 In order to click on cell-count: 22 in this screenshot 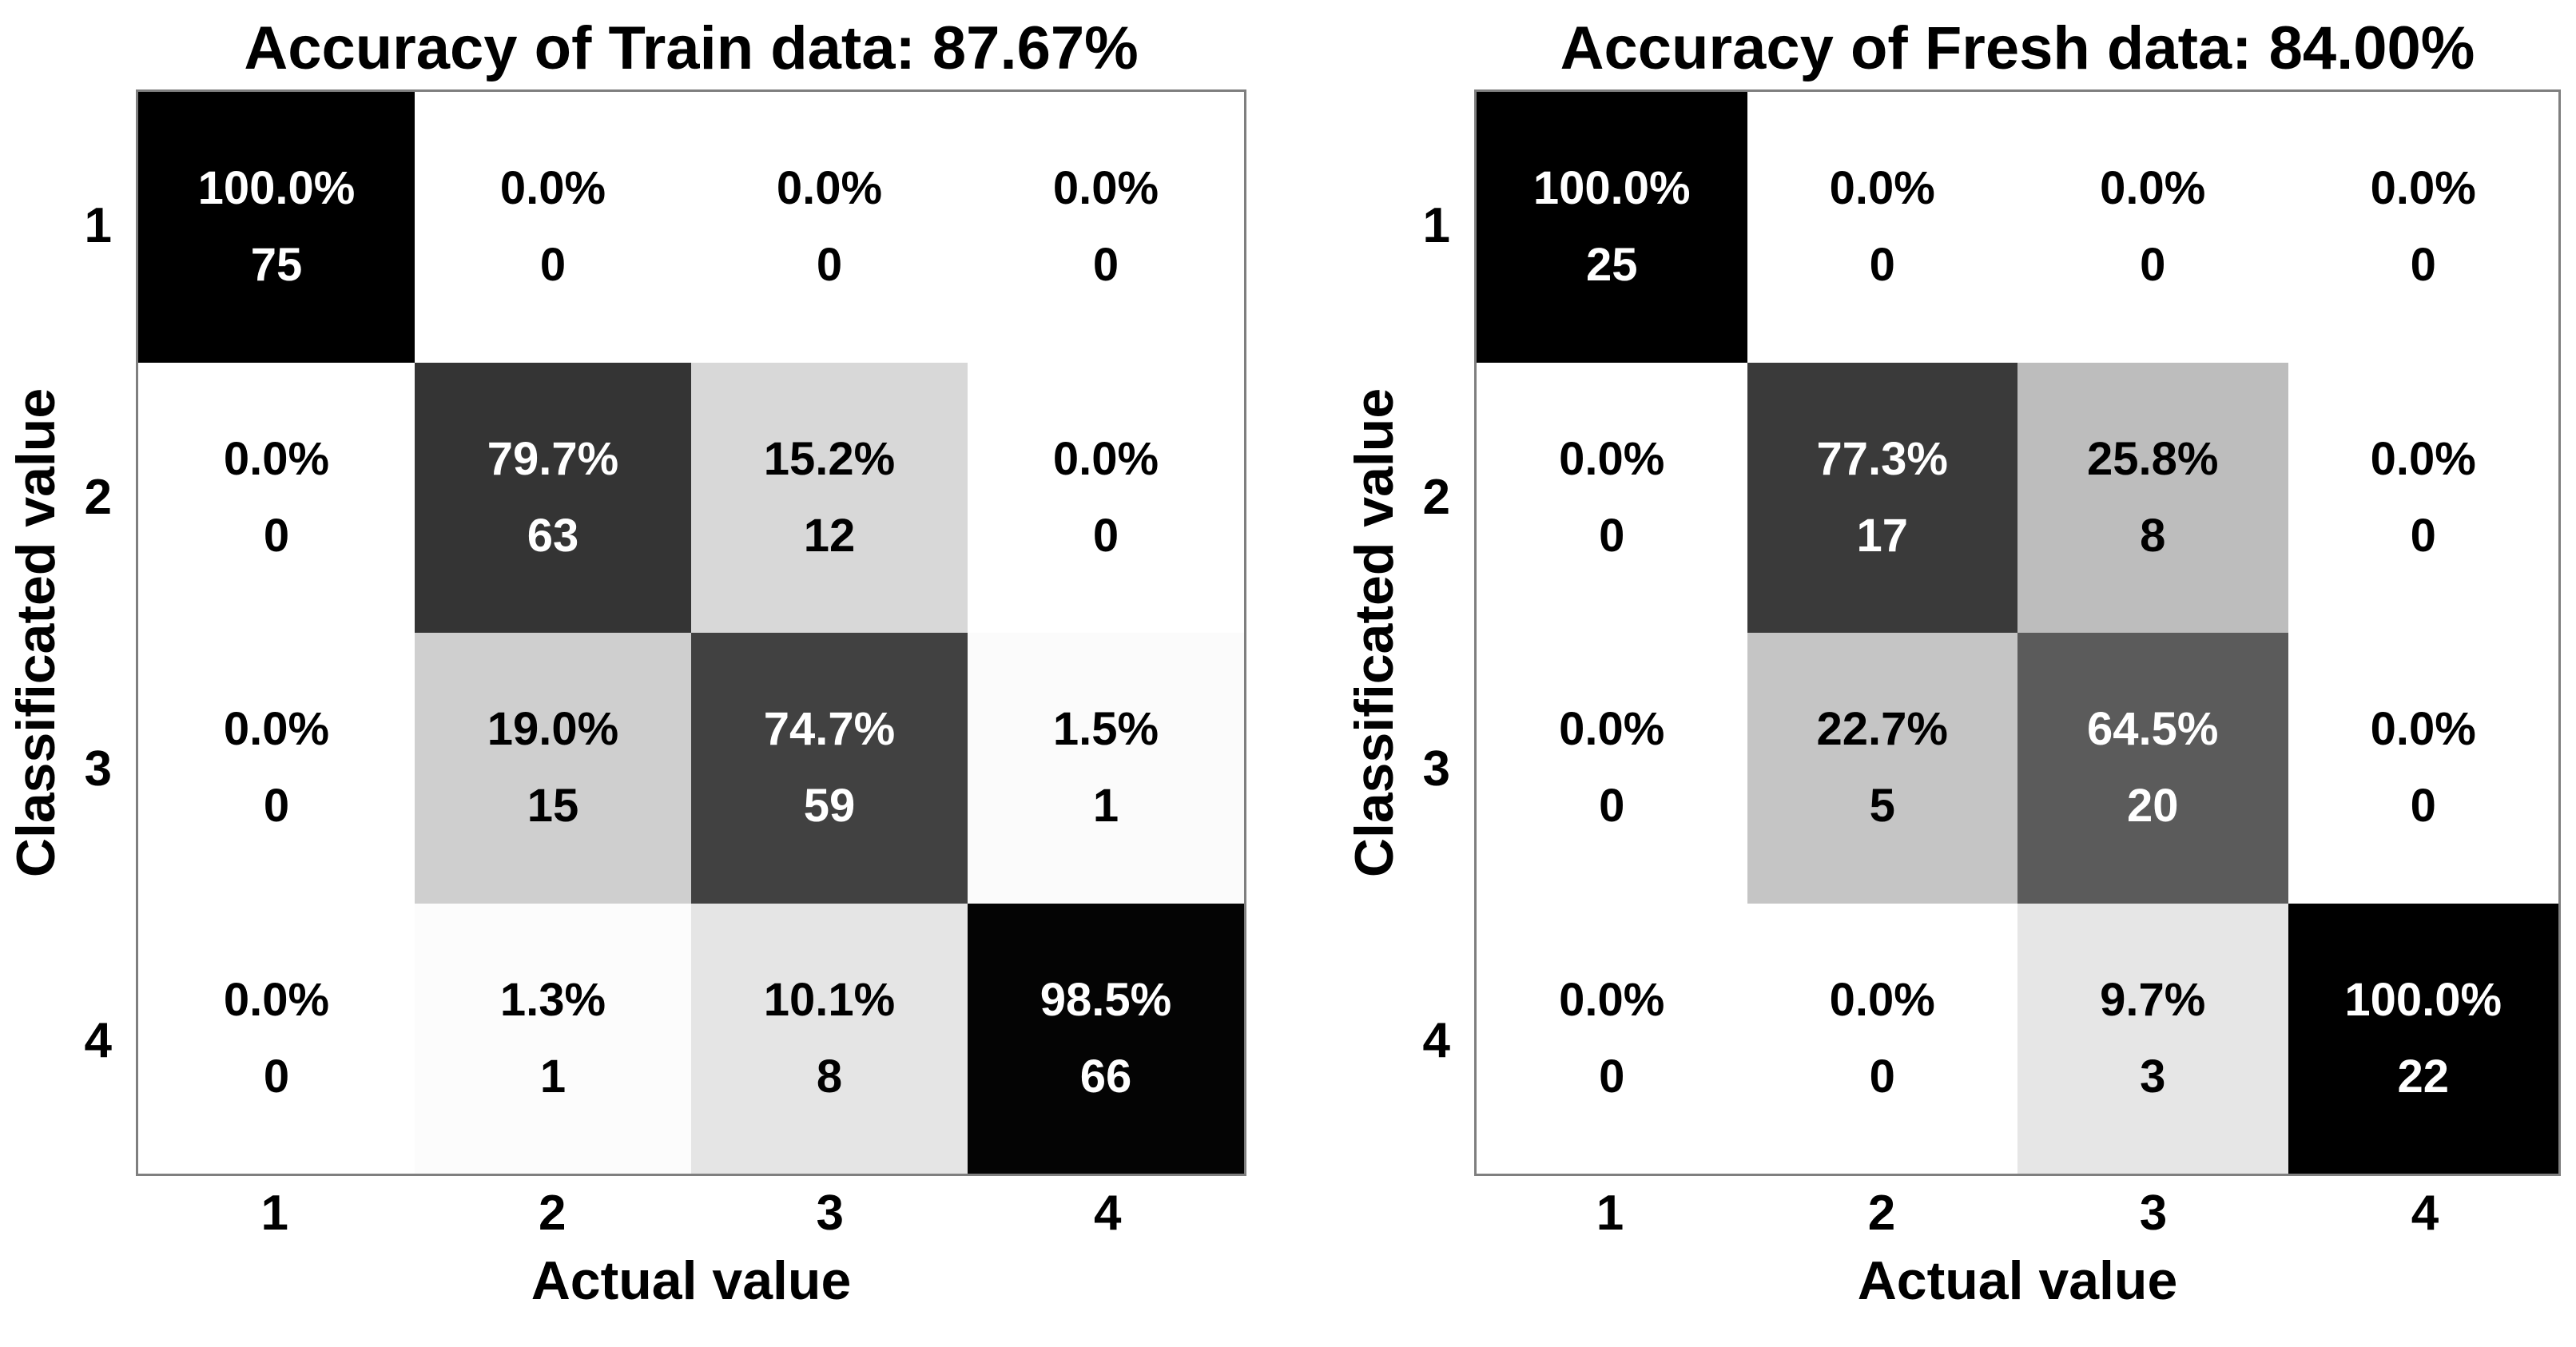, I will do `click(2423, 1076)`.